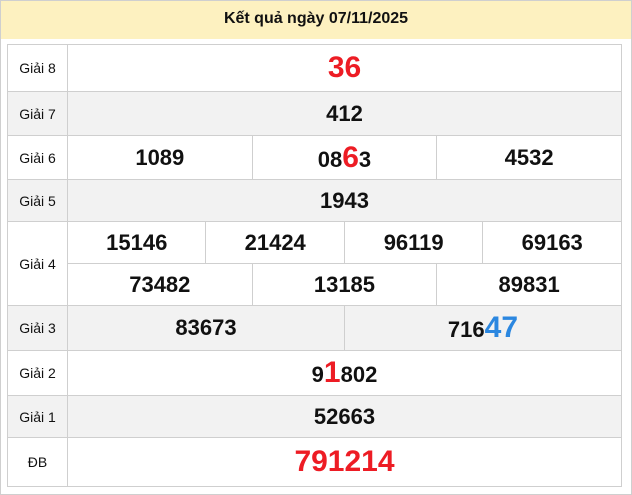 The width and height of the screenshot is (632, 495). Describe the element at coordinates (529, 284) in the screenshot. I see `prize-number: 89831` at that location.